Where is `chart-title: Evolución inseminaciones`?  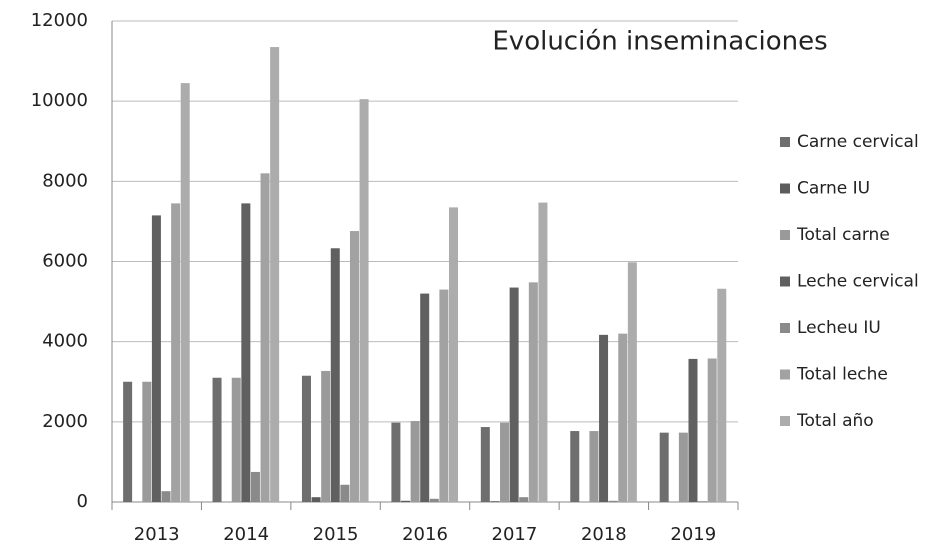
chart-title: Evolución inseminaciones is located at coordinates (659, 42).